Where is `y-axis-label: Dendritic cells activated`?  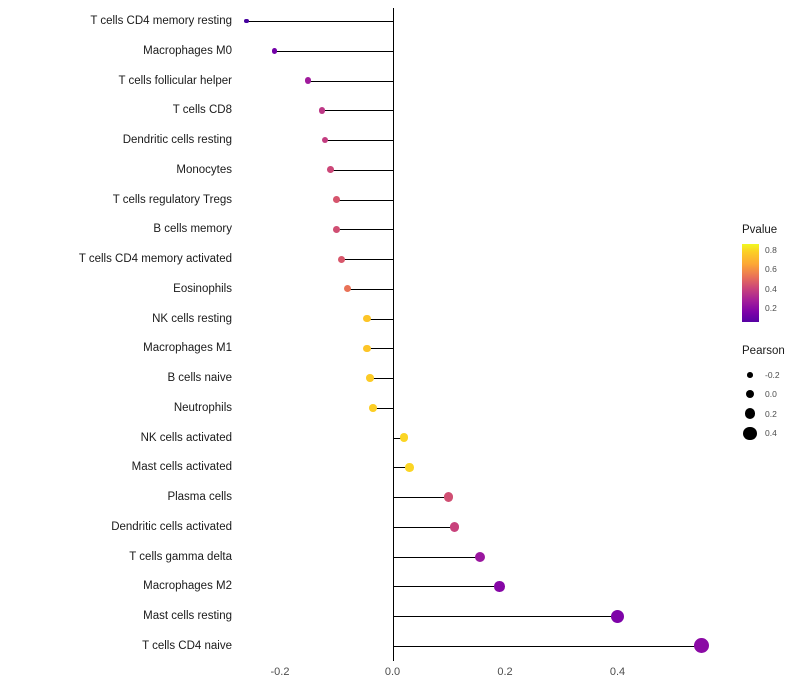 y-axis-label: Dendritic cells activated is located at coordinates (171, 526).